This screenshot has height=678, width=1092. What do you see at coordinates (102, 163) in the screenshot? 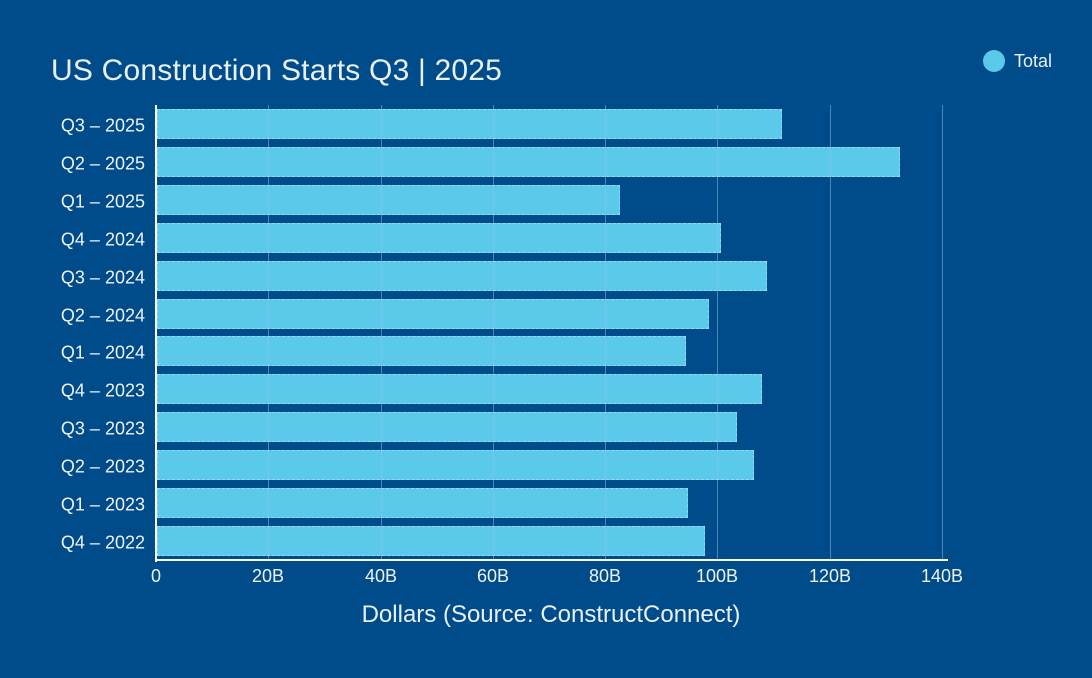
I see `y-tick-label: Q2 – 2025` at bounding box center [102, 163].